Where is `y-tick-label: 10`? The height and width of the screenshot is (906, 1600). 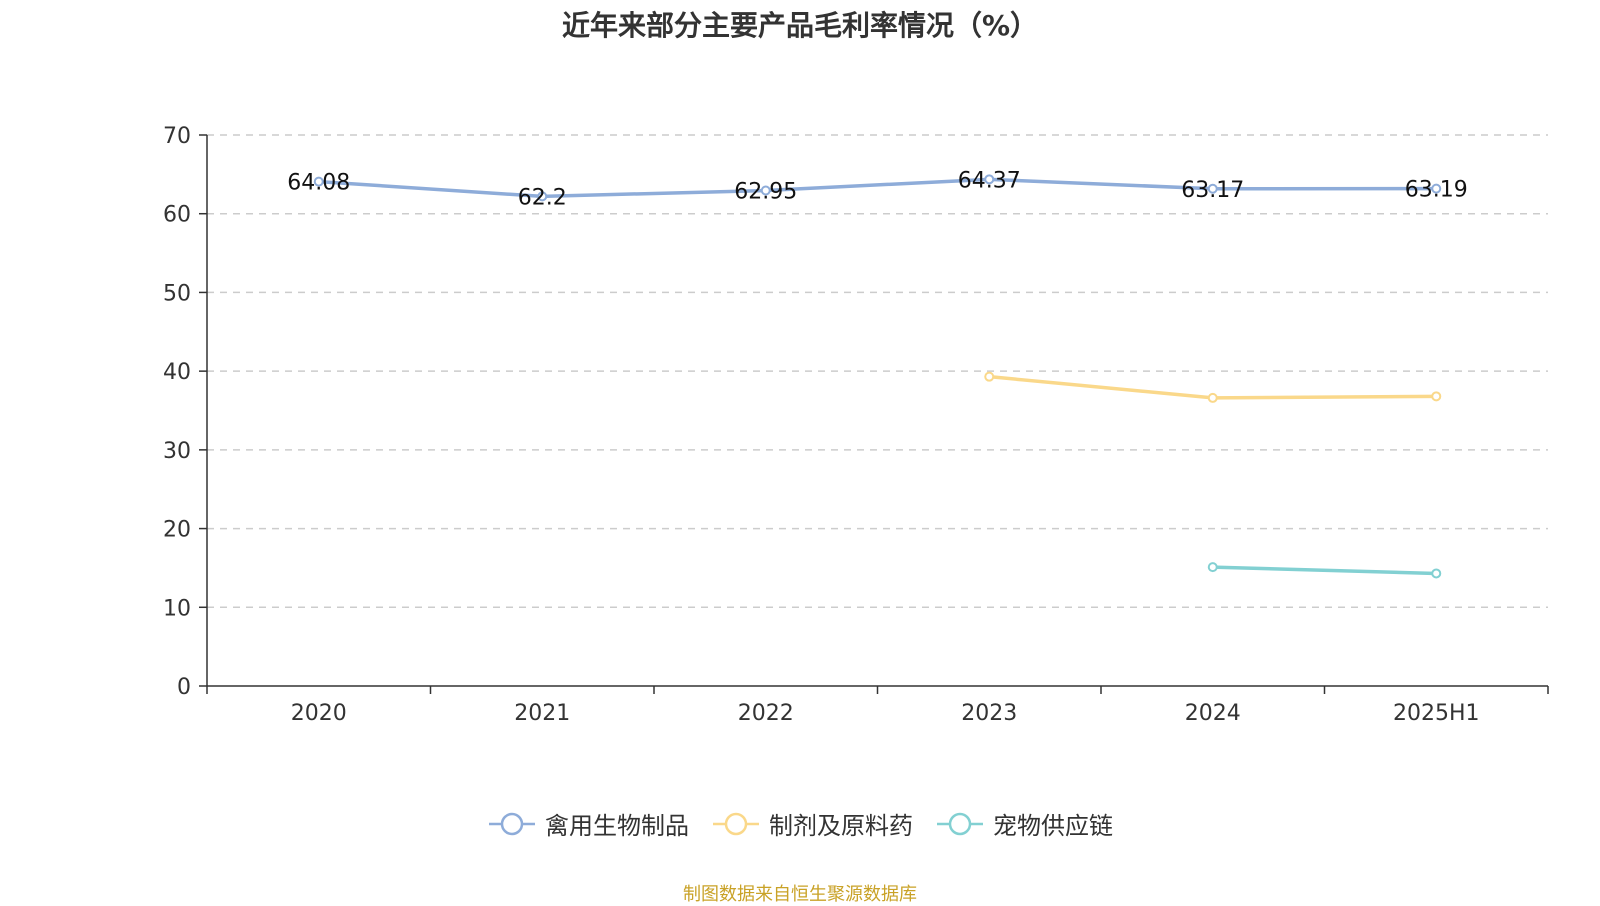 y-tick-label: 10 is located at coordinates (177, 608).